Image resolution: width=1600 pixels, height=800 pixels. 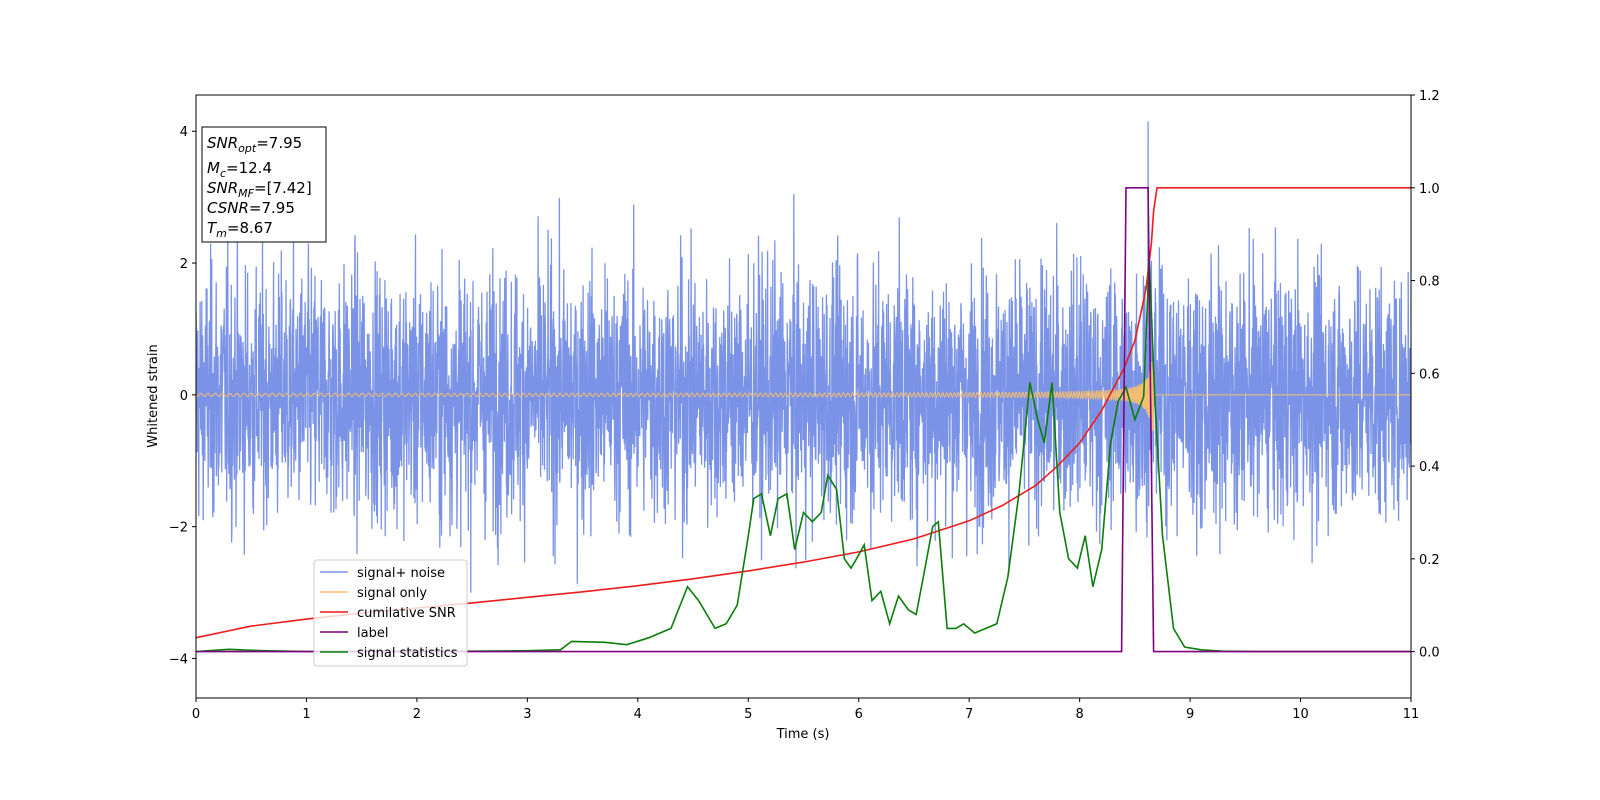 I want to click on x-axis-label: Time (s), so click(x=803, y=734).